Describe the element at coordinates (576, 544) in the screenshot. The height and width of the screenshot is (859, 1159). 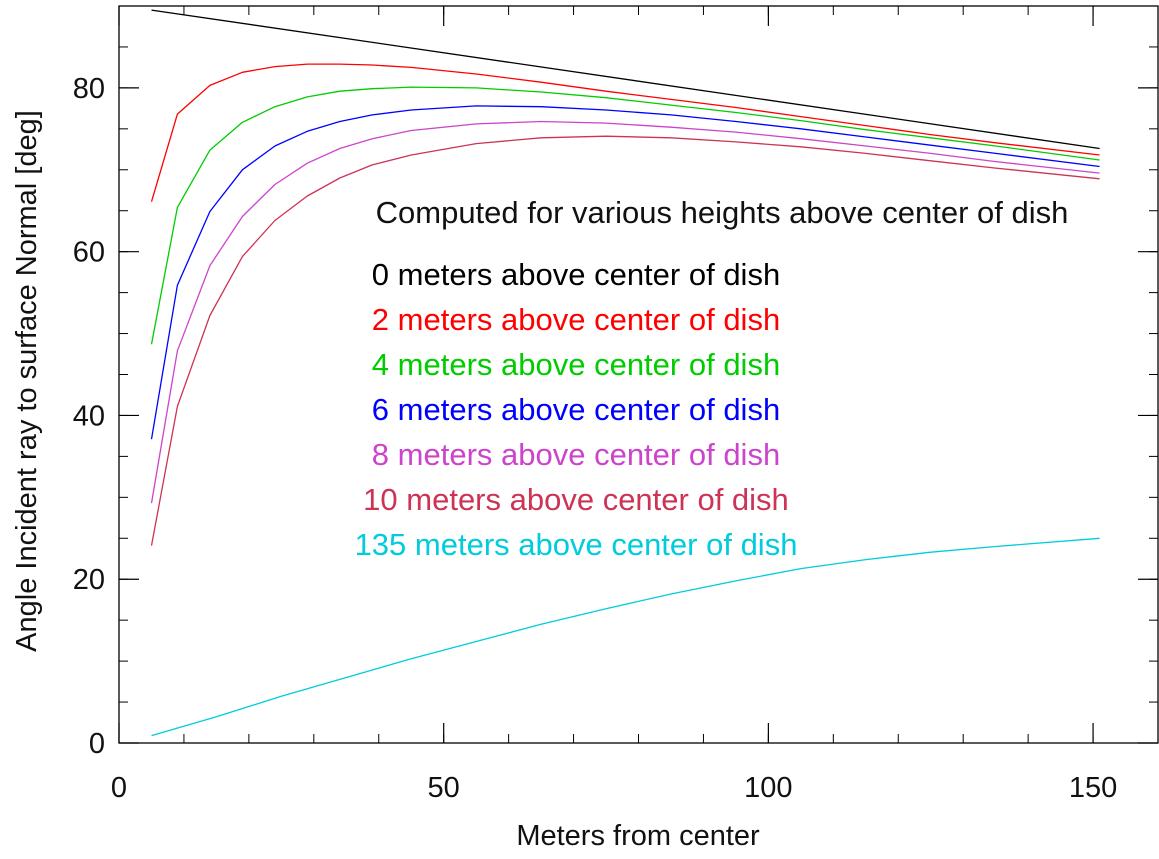
I see `legend-entry-6: 135 meters above center of dish` at that location.